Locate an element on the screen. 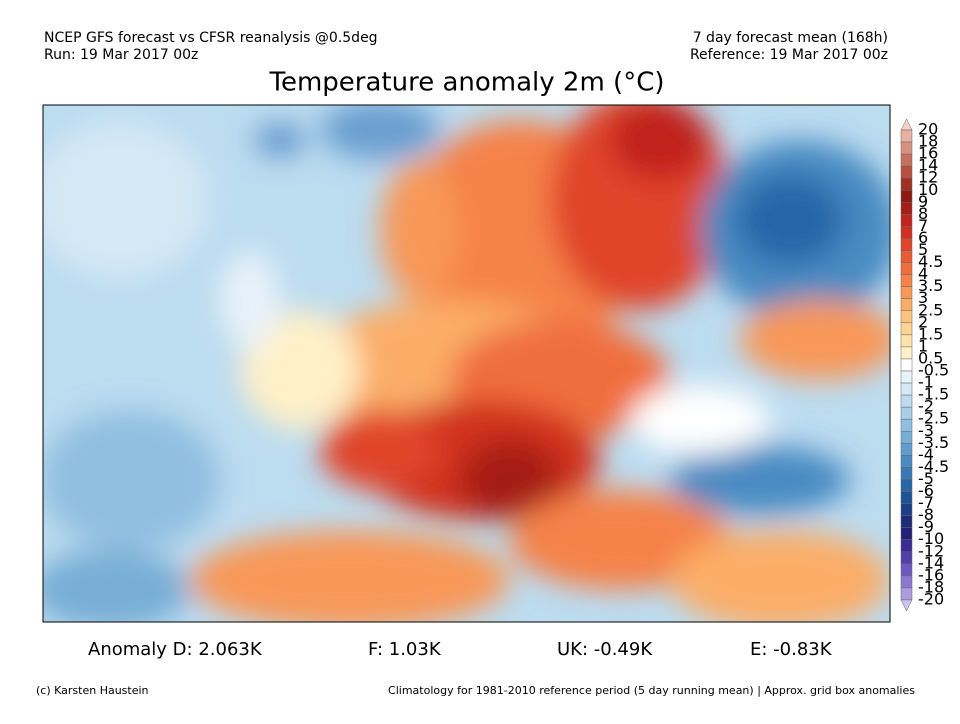 The image size is (960, 724). colorbar-label: 12 is located at coordinates (928, 177).